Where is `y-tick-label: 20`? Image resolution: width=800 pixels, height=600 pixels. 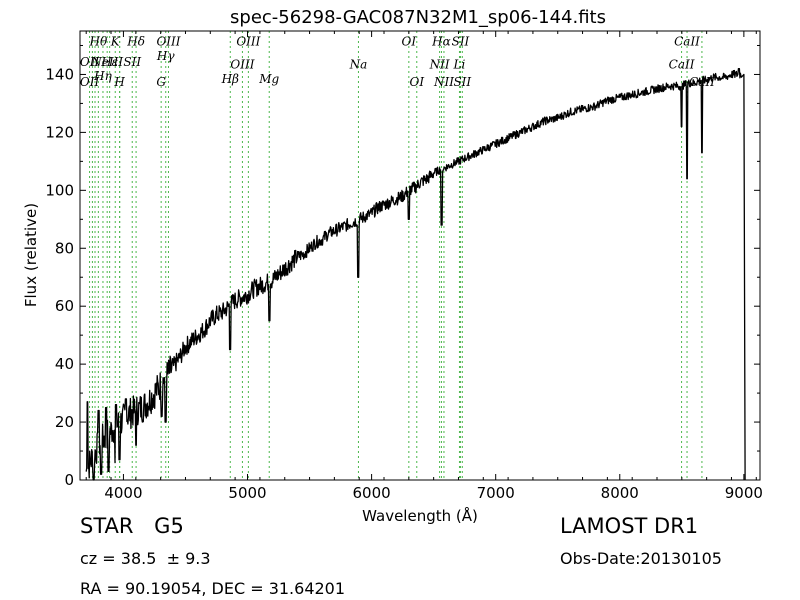 y-tick-label: 20 is located at coordinates (64, 422).